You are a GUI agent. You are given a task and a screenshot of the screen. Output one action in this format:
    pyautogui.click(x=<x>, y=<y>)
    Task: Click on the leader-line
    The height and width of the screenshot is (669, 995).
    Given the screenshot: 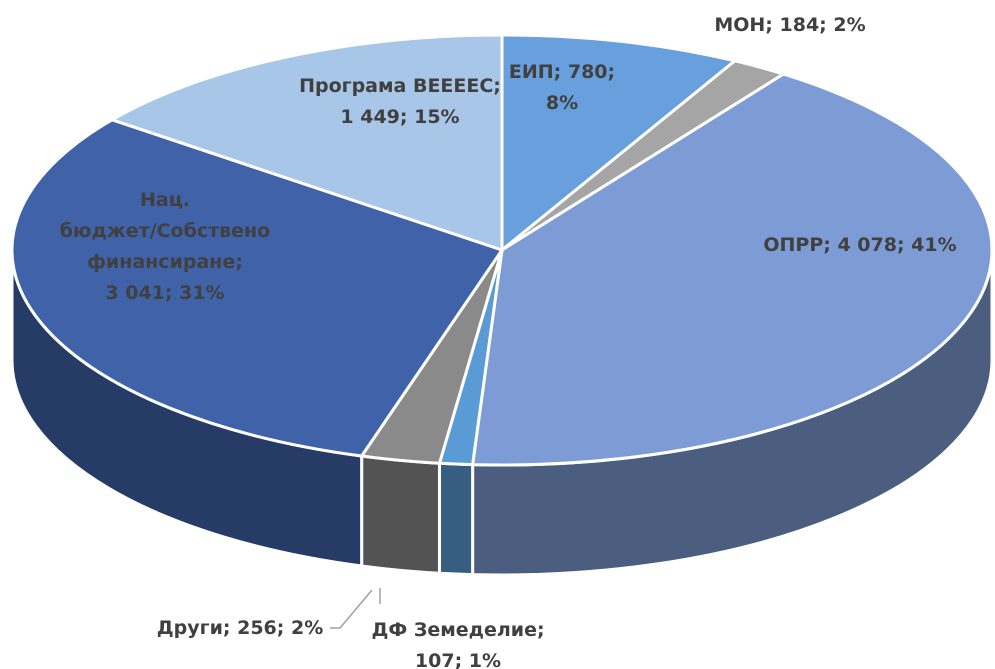 What is the action you would take?
    pyautogui.click(x=351, y=609)
    